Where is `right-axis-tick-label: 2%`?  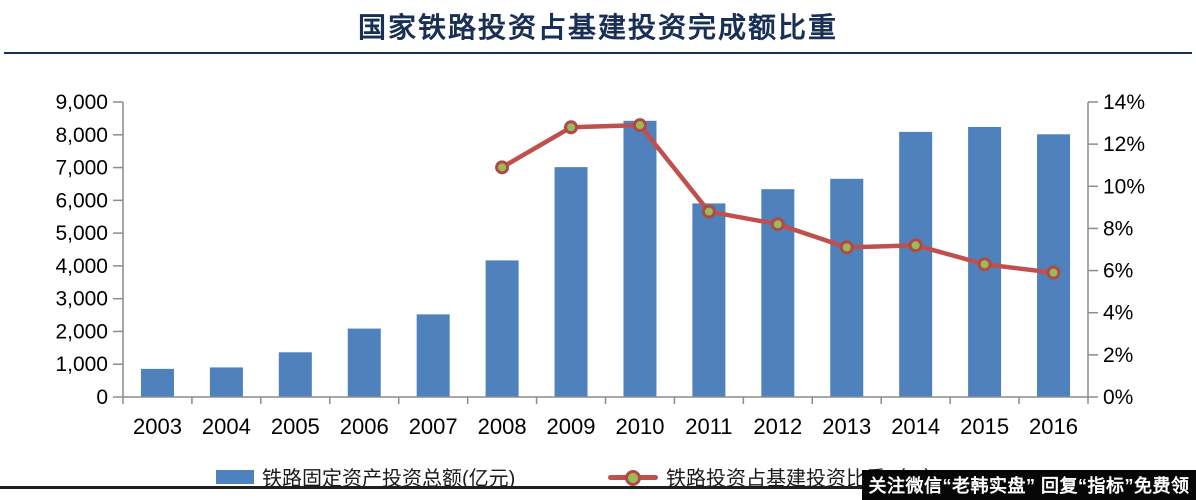 right-axis-tick-label: 2% is located at coordinates (1118, 355).